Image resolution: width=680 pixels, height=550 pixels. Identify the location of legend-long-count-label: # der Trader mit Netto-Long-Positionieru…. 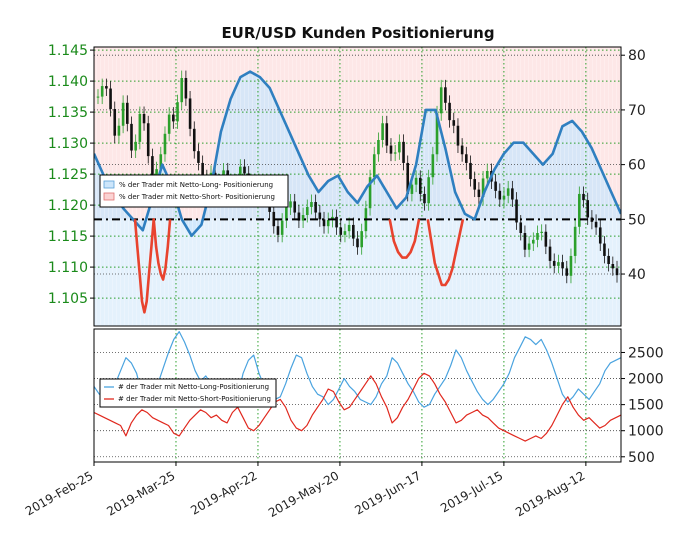
(193, 387).